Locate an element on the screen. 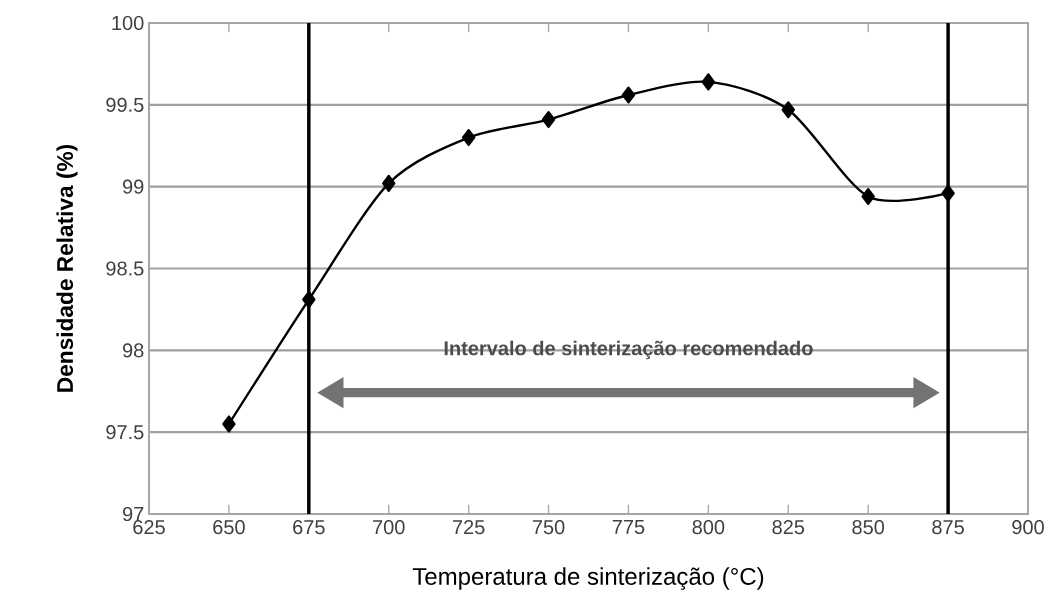  y-tick-label: 98 is located at coordinates (133, 350).